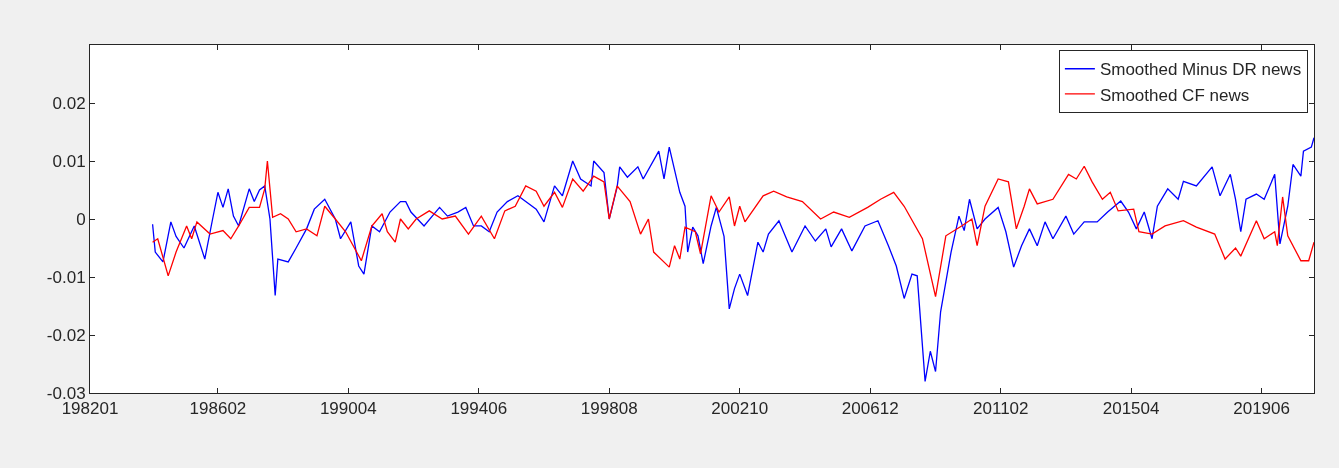  What do you see at coordinates (69, 103) in the screenshot?
I see `y-tick-label: 0.02` at bounding box center [69, 103].